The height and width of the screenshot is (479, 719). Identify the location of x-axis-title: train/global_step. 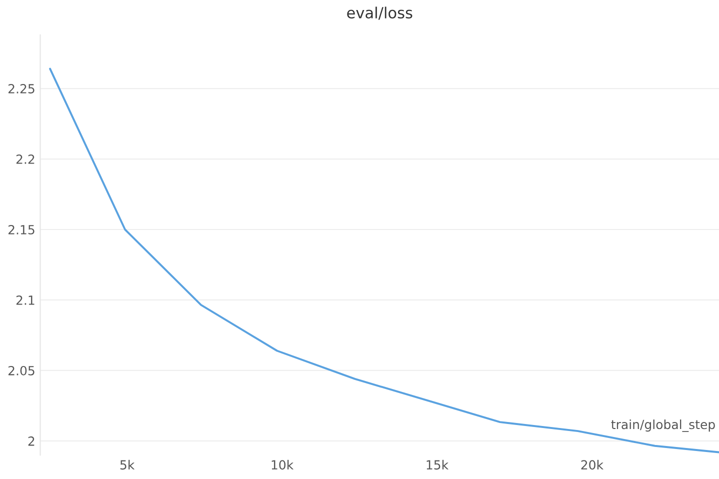
(663, 426).